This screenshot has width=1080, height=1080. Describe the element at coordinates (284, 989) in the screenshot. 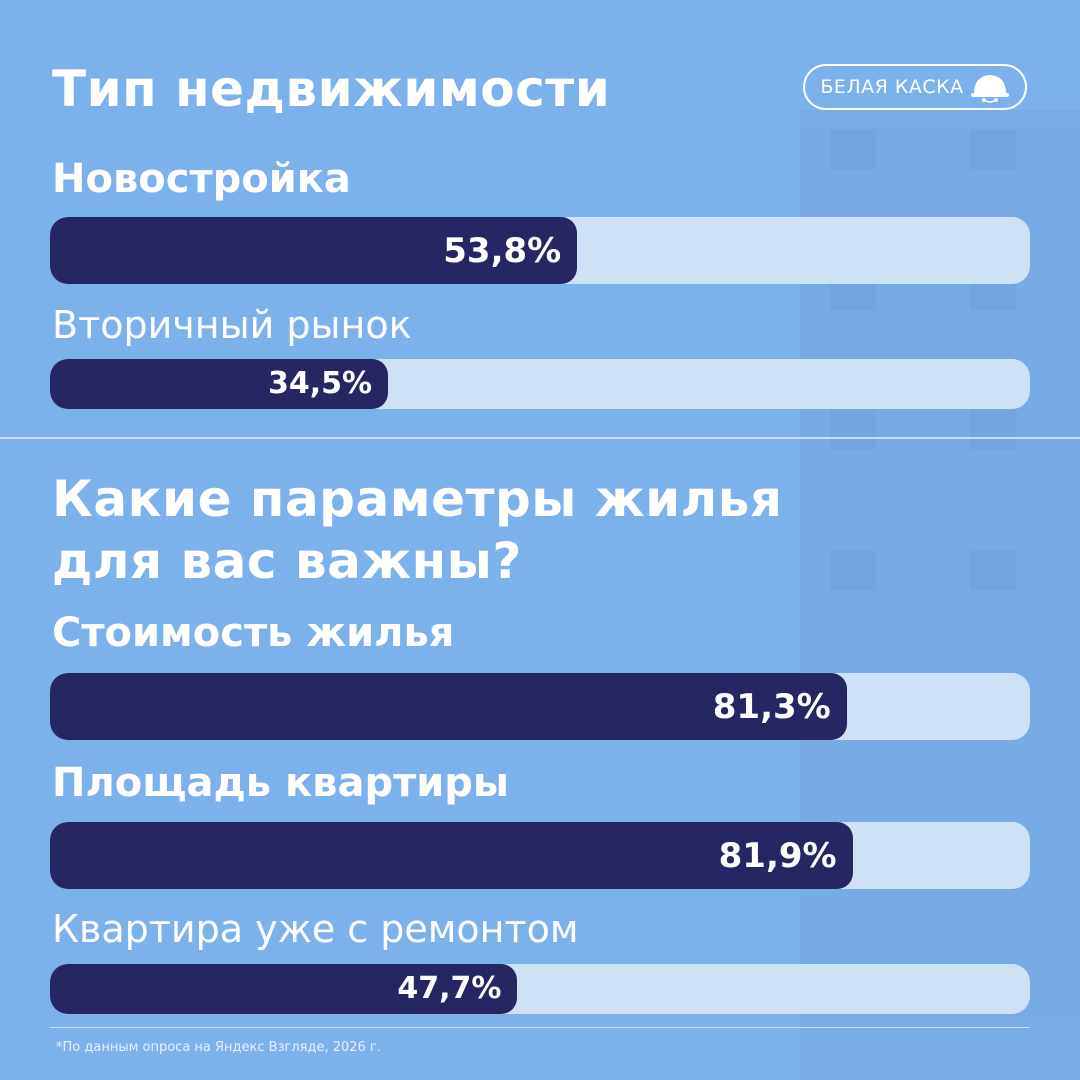

I see `bar-remont: 47,7%` at that location.